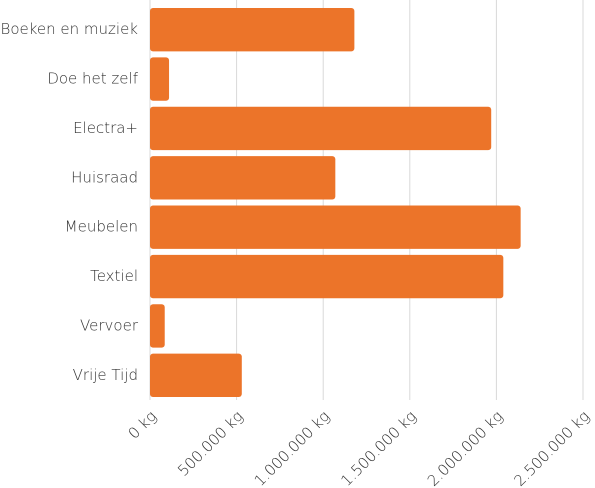 The height and width of the screenshot is (488, 595). Describe the element at coordinates (105, 128) in the screenshot. I see `y-tick-label: Electra+` at that location.